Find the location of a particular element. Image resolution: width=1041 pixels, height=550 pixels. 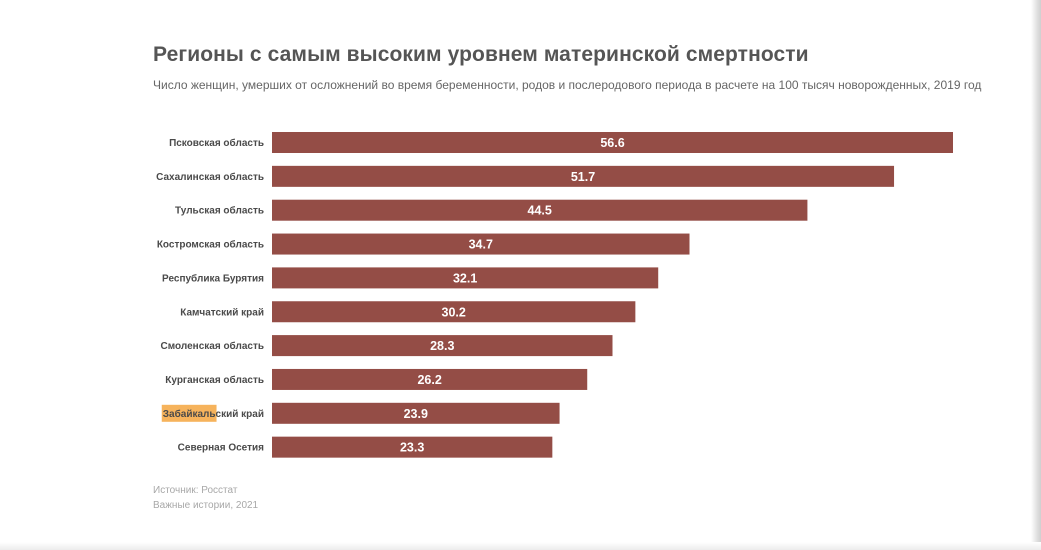

value-label: 51.7 is located at coordinates (583, 177).